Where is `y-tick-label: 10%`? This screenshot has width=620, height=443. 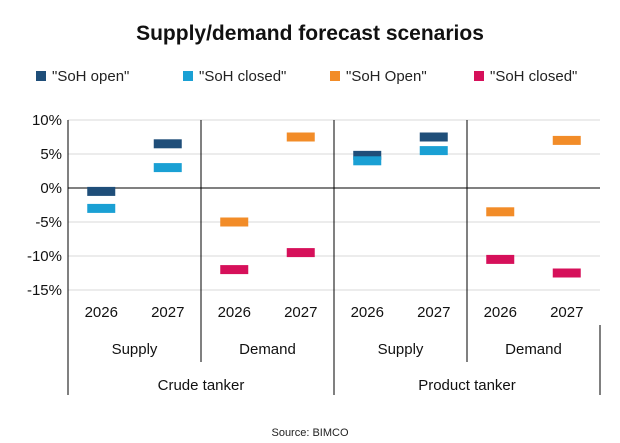
y-tick-label: 10% is located at coordinates (47, 120).